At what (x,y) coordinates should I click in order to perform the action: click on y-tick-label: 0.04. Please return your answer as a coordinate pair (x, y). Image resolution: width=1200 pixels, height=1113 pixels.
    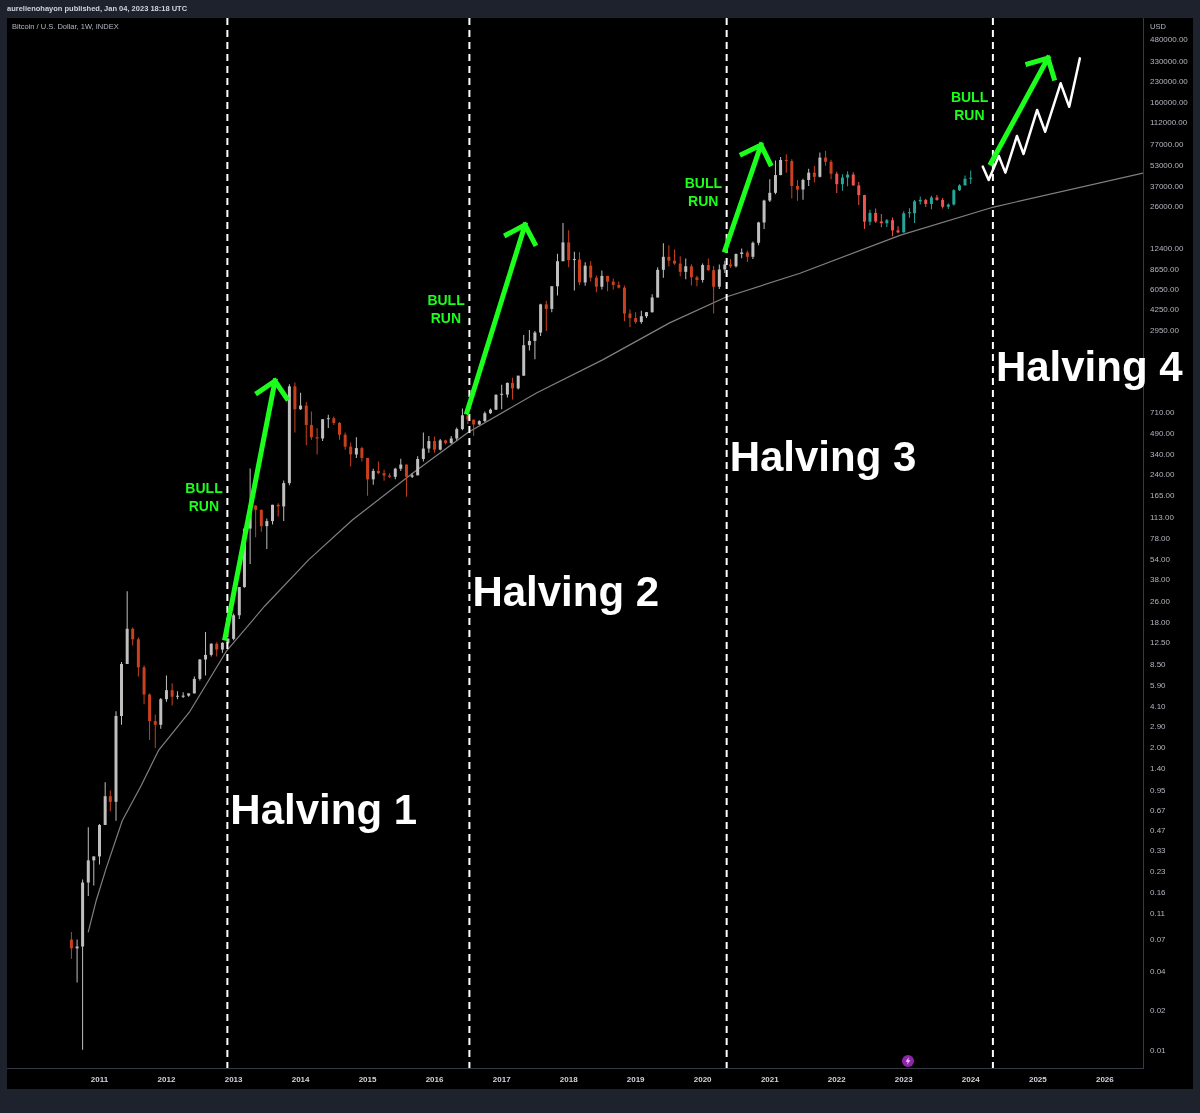
    Looking at the image, I should click on (1158, 971).